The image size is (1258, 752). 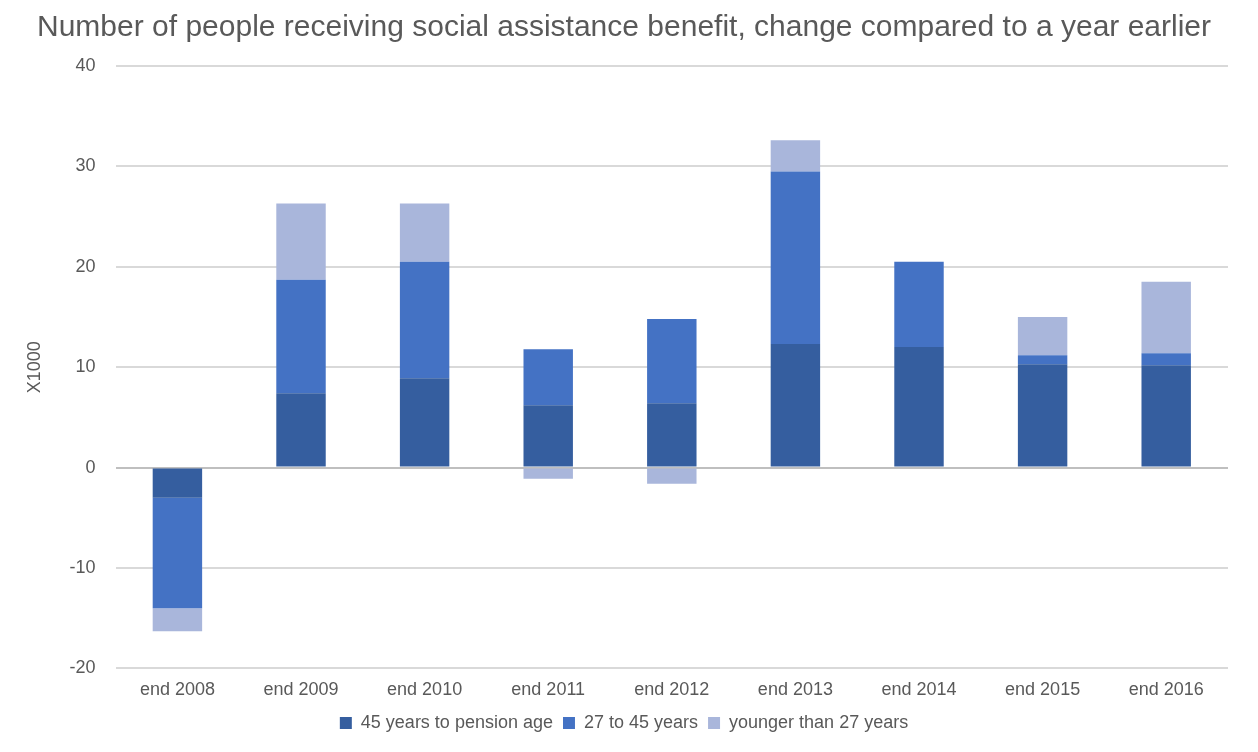 What do you see at coordinates (456, 721) in the screenshot?
I see `legend-label: 45 years to pension age` at bounding box center [456, 721].